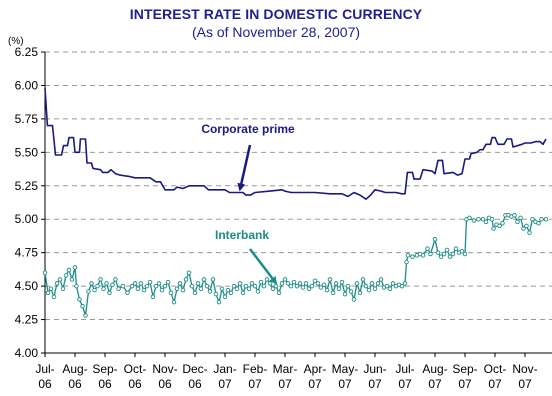  What do you see at coordinates (263, 266) in the screenshot?
I see `annotation-arrow` at bounding box center [263, 266].